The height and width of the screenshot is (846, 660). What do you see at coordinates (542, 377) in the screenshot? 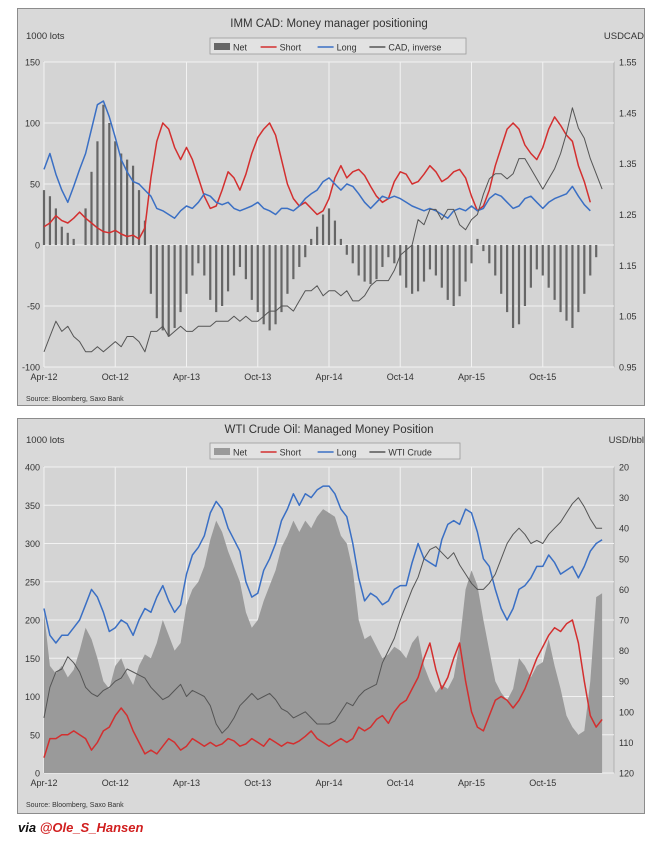
I see `imm-x-tick-label: Oct-15` at bounding box center [542, 377].